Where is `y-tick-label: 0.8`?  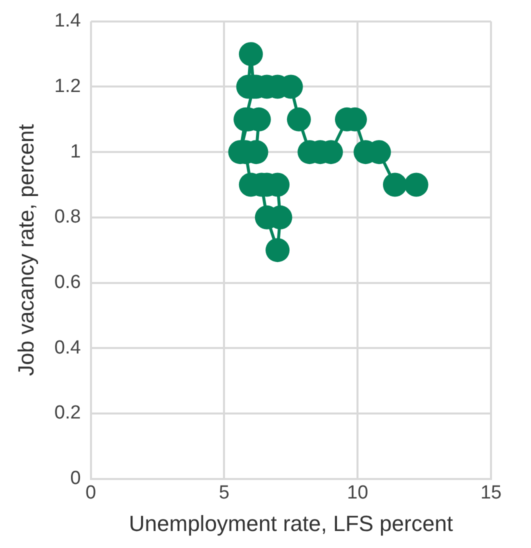 y-tick-label: 0.8 is located at coordinates (67, 217).